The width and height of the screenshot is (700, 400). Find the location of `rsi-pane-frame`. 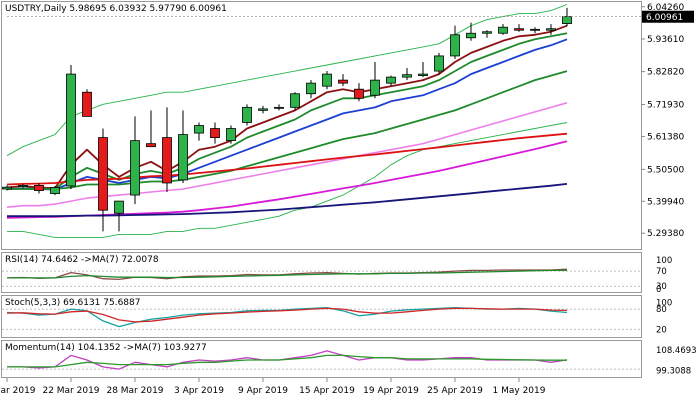

rsi-pane-frame is located at coordinates (321, 272).